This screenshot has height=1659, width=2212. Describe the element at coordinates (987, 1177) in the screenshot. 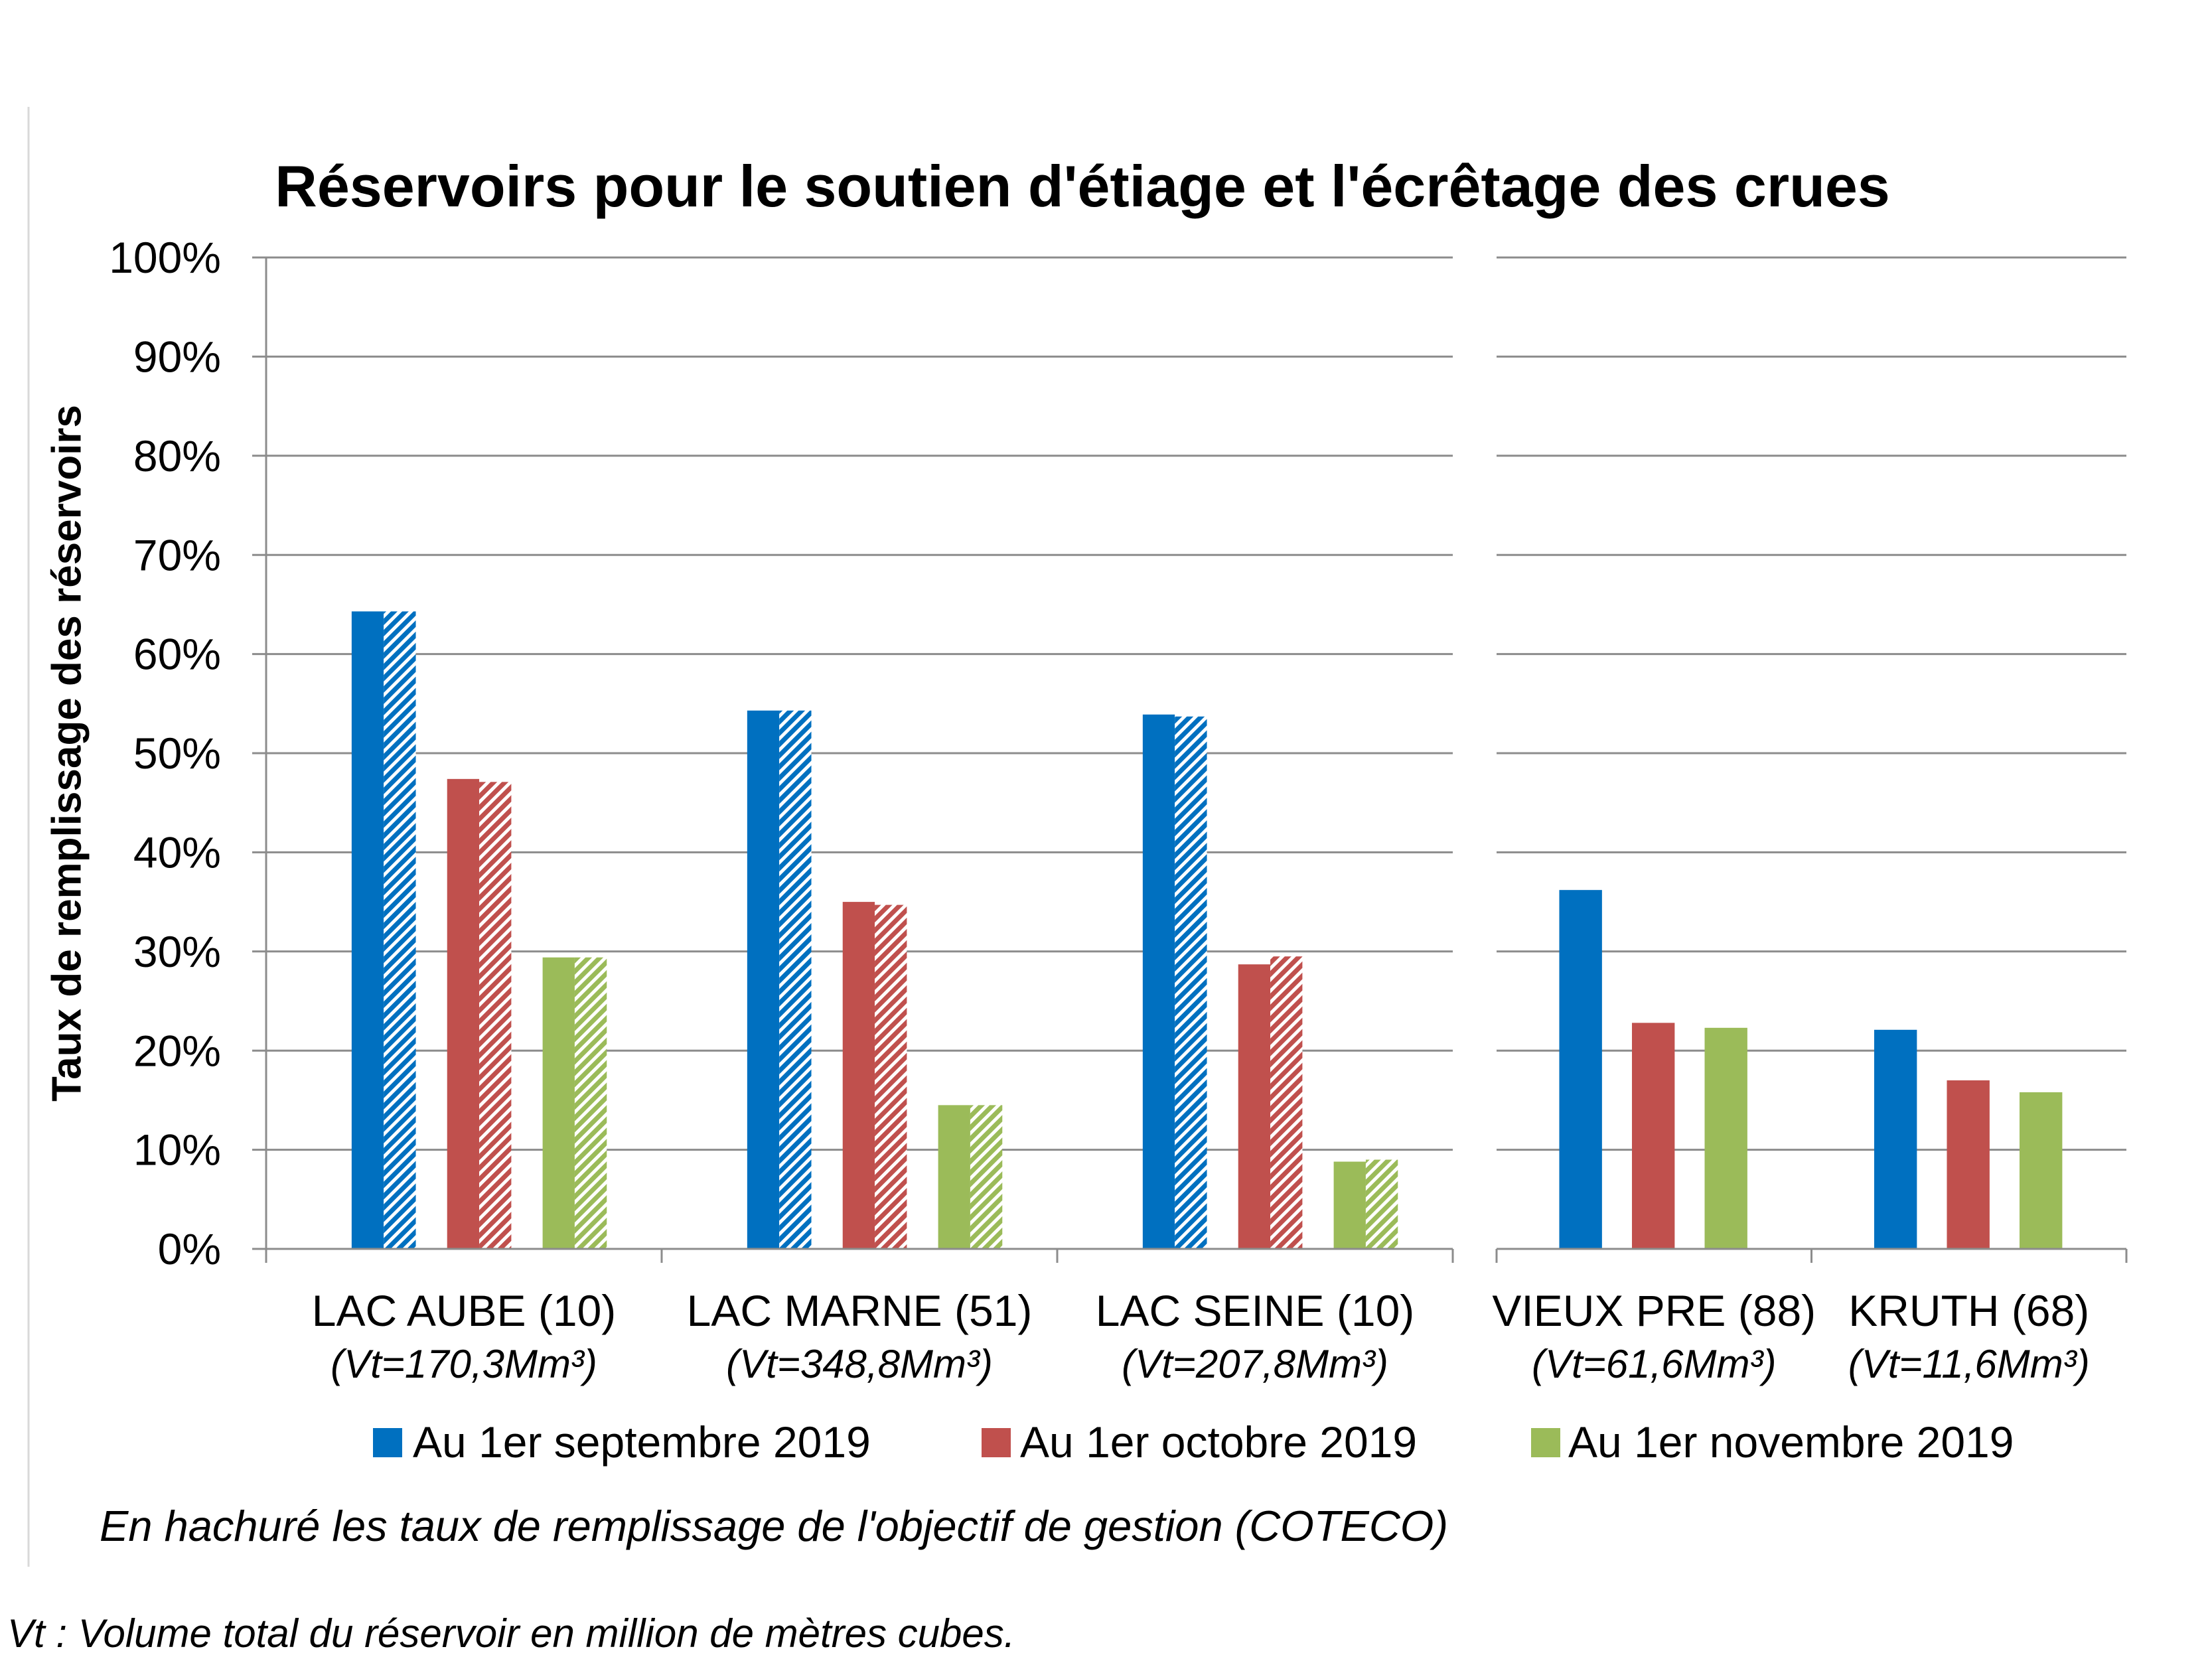

I see `objective-bar-lac-marne-51-au-1er-novembre-2019` at that location.